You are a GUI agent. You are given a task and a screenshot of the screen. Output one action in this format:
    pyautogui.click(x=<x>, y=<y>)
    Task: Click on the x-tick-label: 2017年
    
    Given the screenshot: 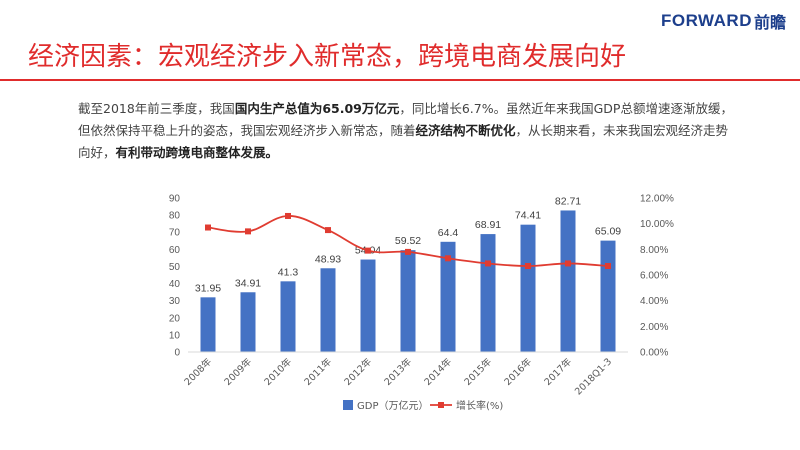 What is the action you would take?
    pyautogui.click(x=558, y=371)
    